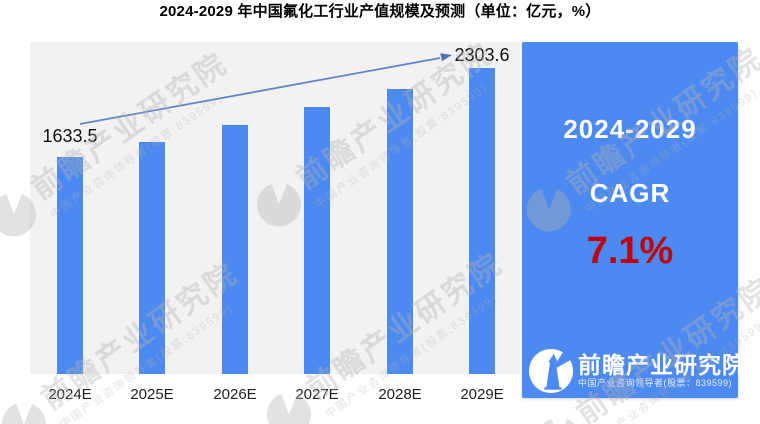 The width and height of the screenshot is (760, 424). I want to click on cagr-metric-label: CAGR, so click(630, 193).